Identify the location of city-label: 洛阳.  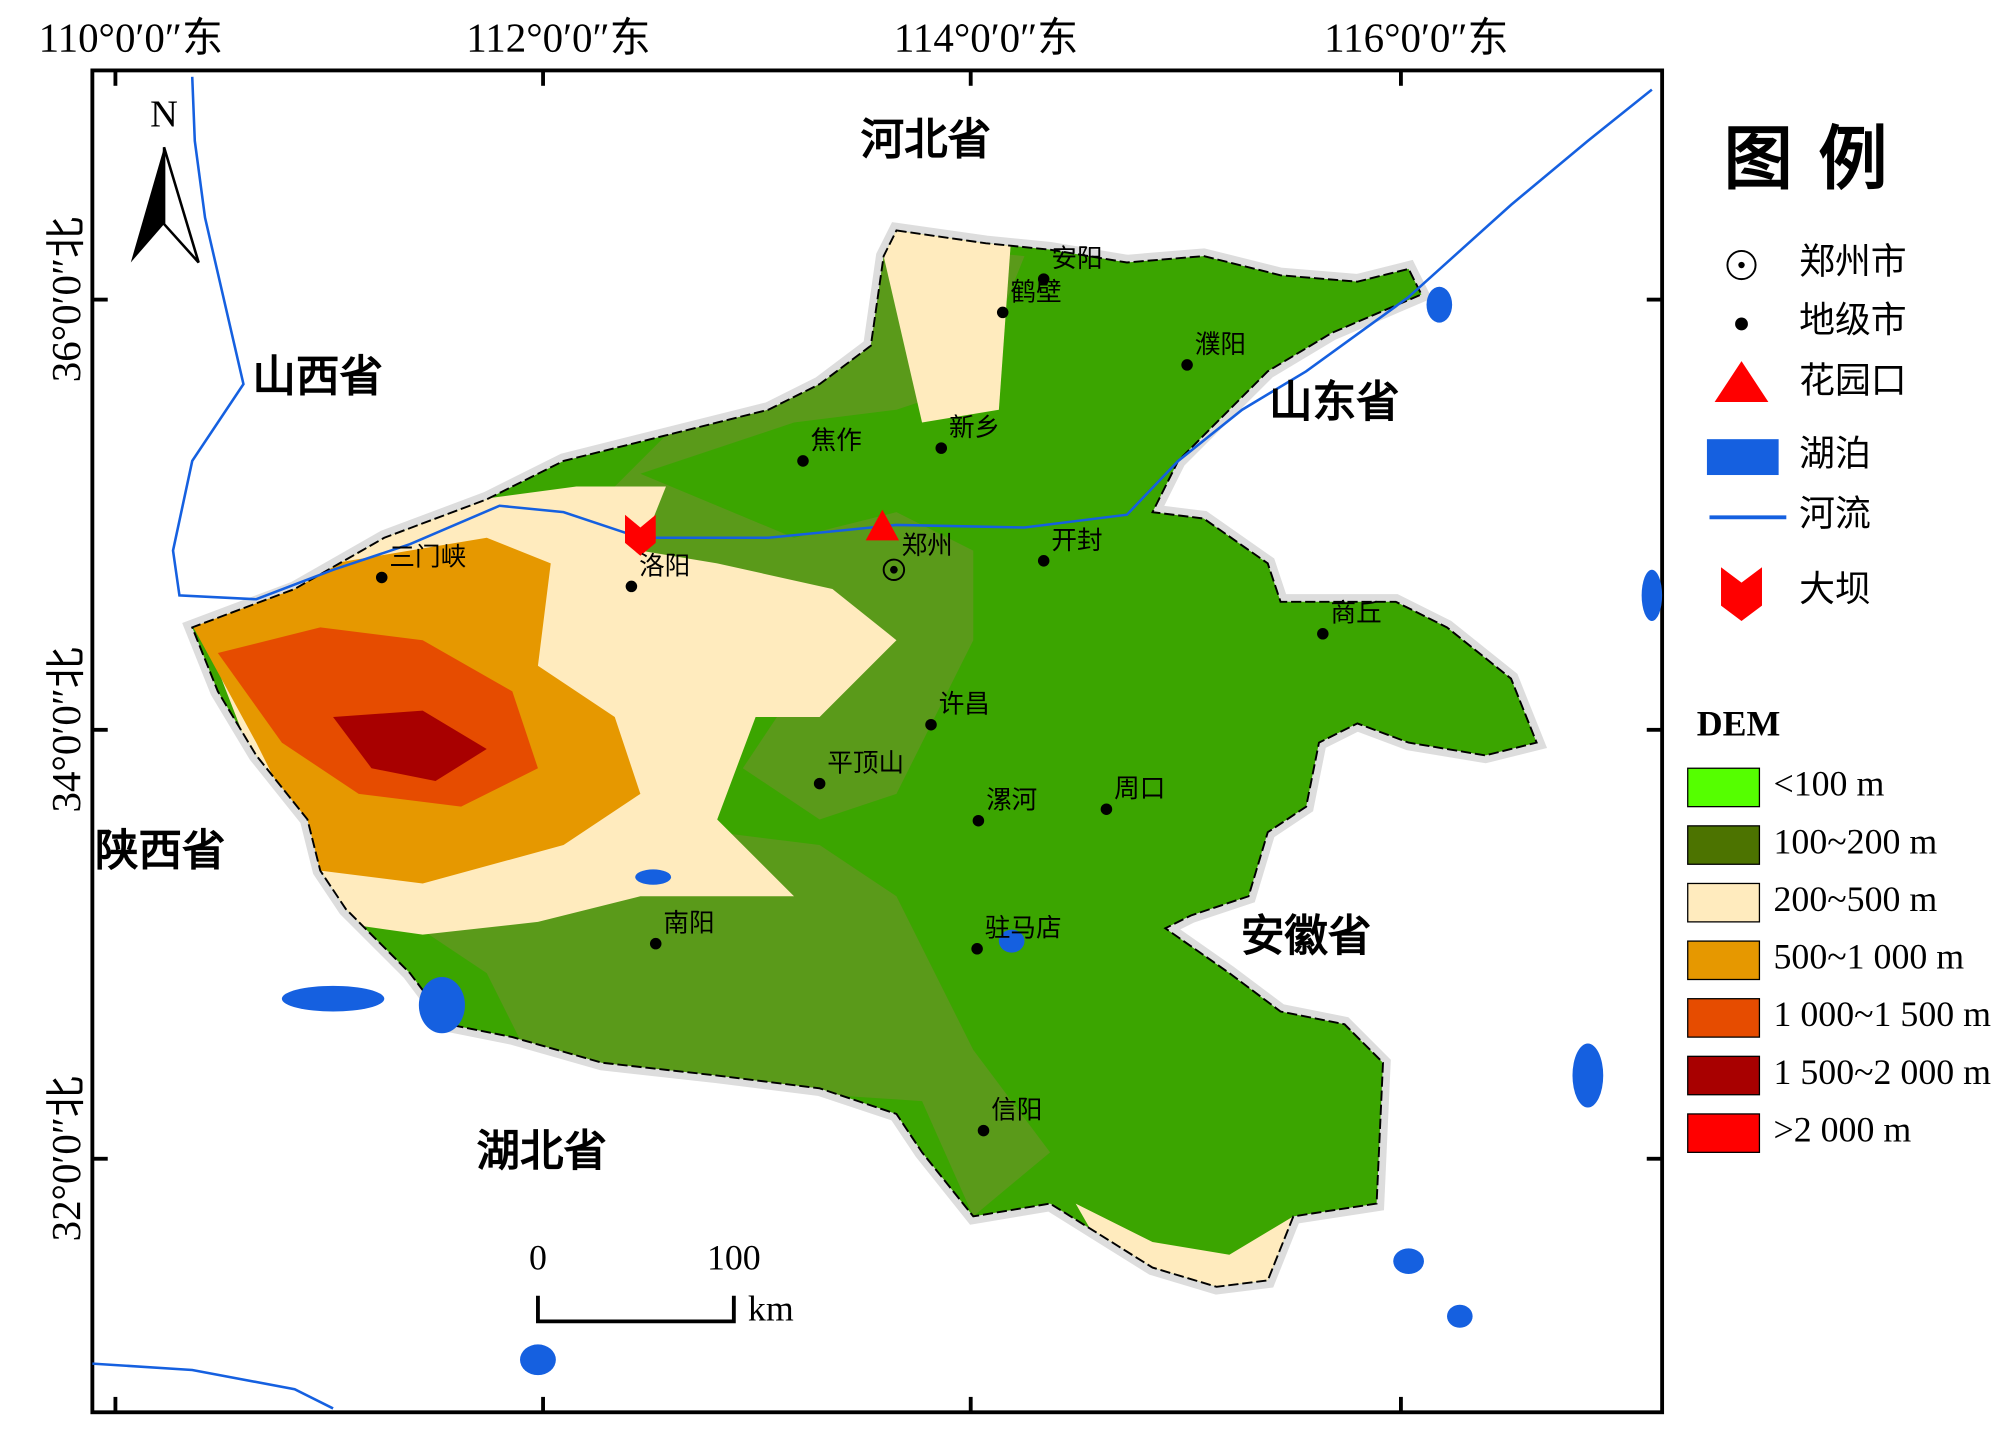
(664, 565).